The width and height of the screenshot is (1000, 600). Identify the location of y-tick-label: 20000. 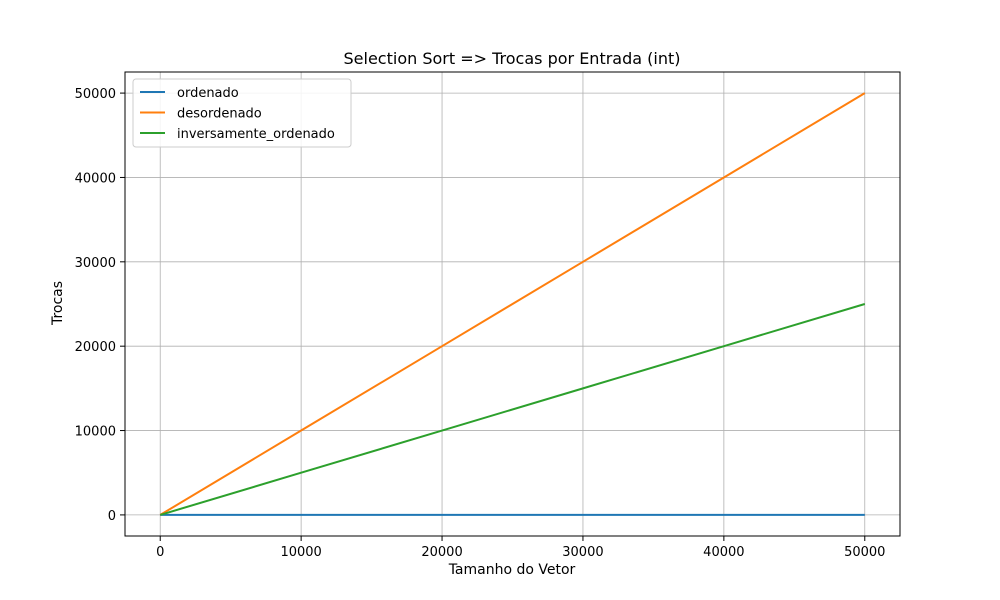
(95, 347).